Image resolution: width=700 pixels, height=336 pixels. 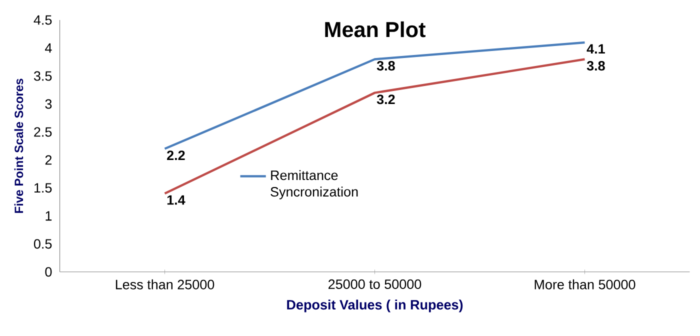 I want to click on y-tick-label: 4.5, so click(x=43, y=20).